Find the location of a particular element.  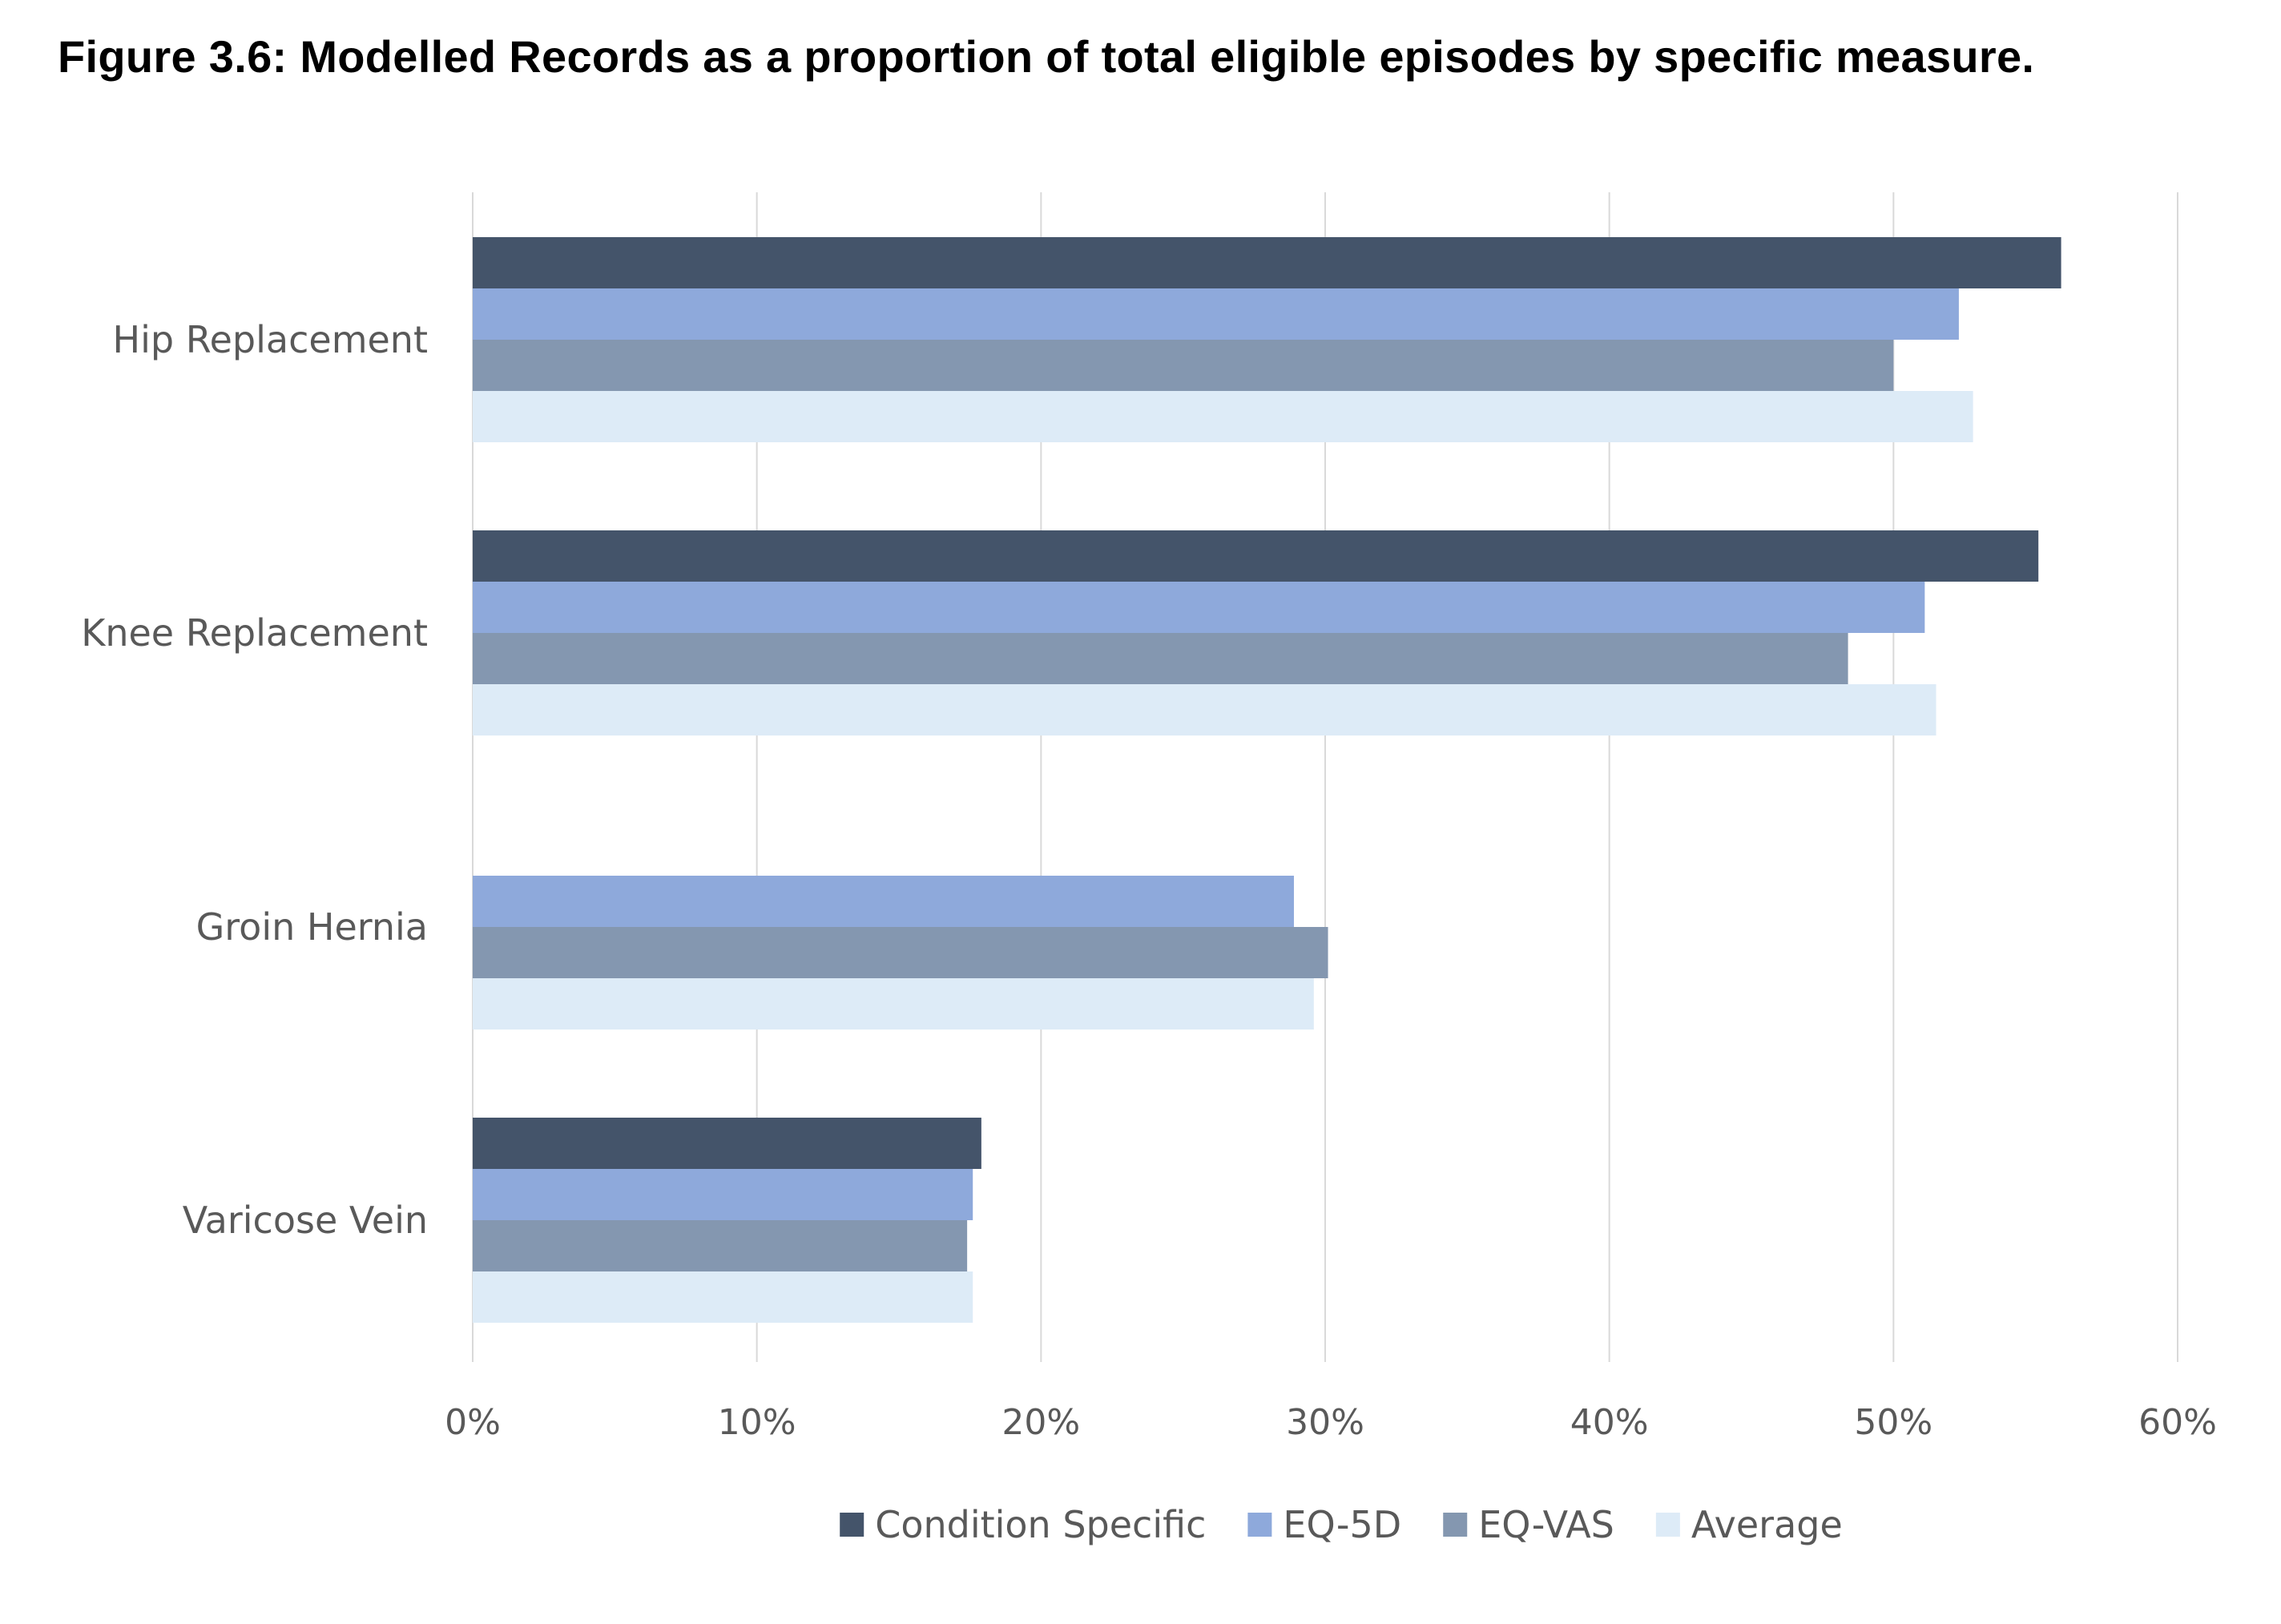

x-tick-label: 60% is located at coordinates (2177, 1422).